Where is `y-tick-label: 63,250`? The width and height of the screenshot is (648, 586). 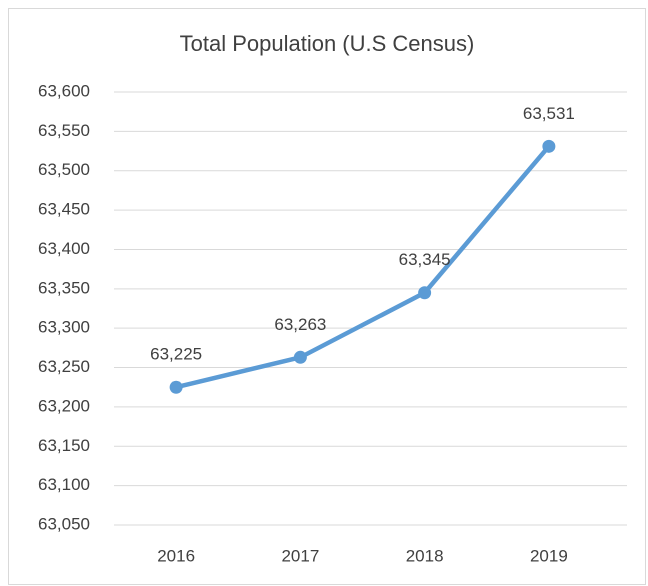 y-tick-label: 63,250 is located at coordinates (64, 366).